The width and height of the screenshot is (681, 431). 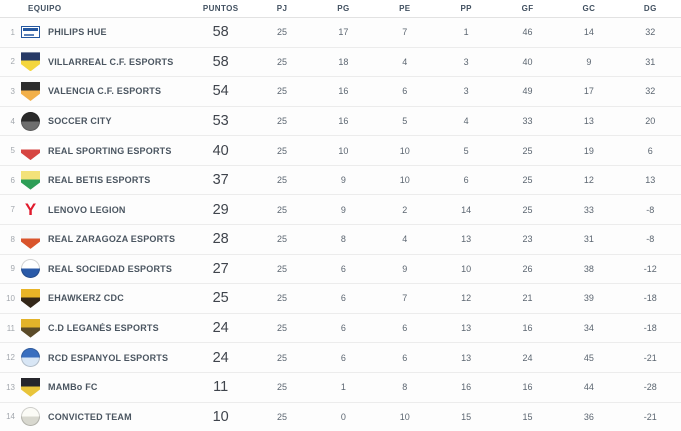 I want to click on stat-pg-value: 18, so click(x=343, y=61).